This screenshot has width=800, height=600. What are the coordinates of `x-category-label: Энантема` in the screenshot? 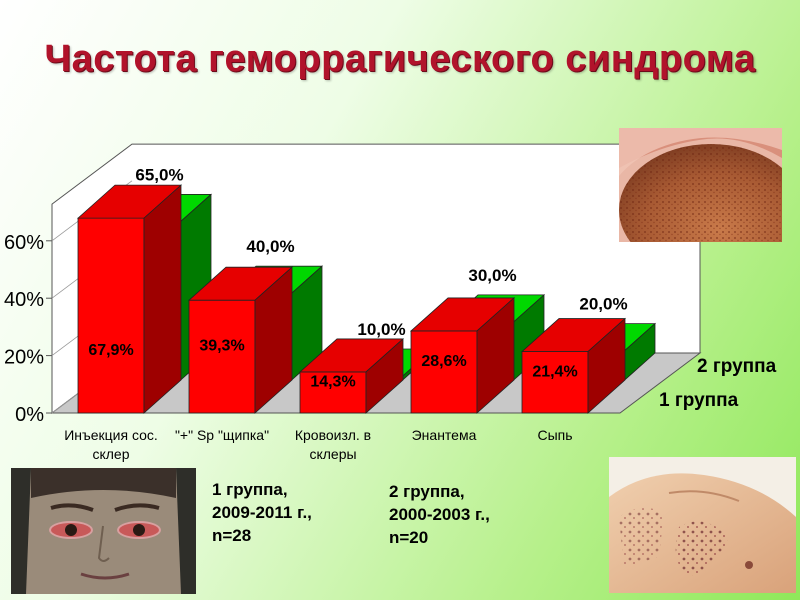 It's located at (444, 435).